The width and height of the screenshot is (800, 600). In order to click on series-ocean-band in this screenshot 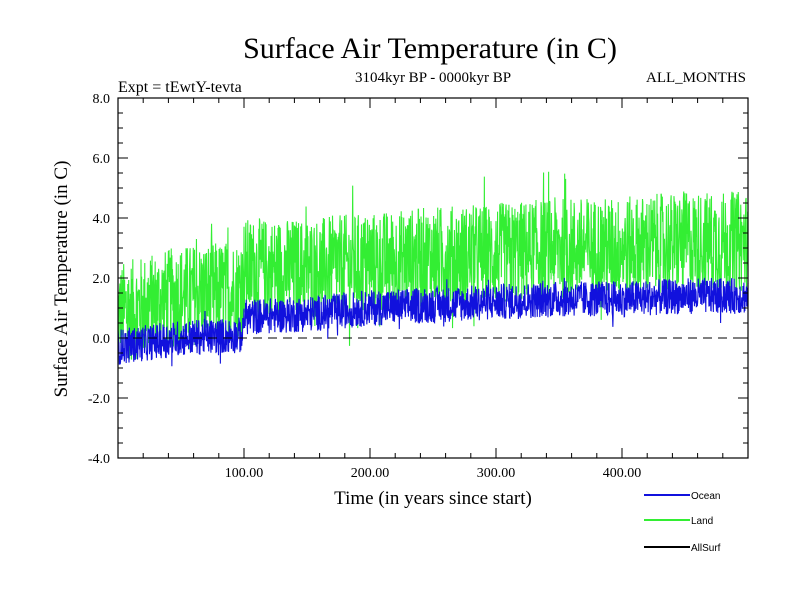, I will do `click(433, 322)`.